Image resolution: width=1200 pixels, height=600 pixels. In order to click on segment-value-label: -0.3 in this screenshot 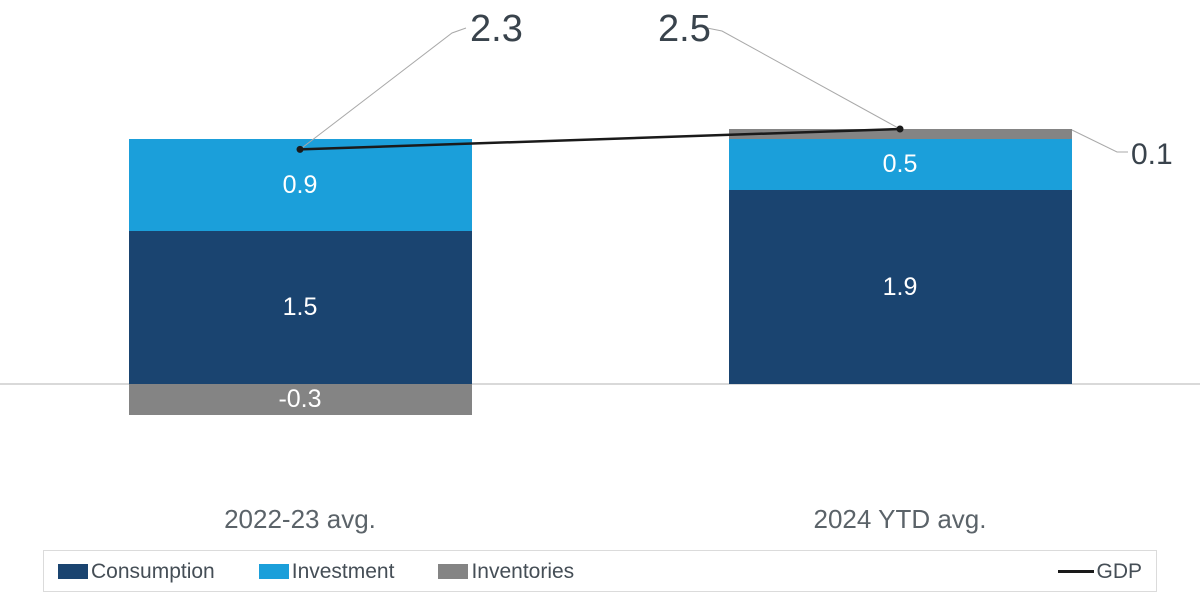, I will do `click(300, 398)`.